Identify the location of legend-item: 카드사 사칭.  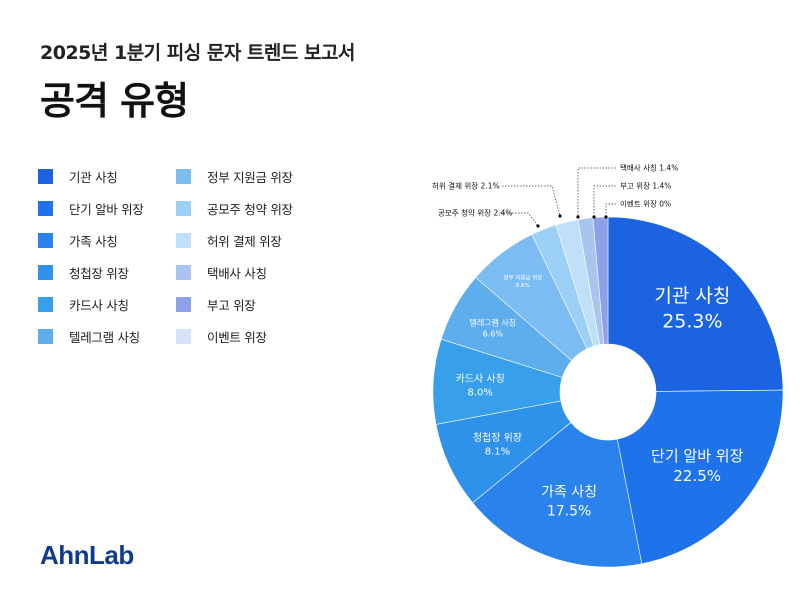
(91, 304).